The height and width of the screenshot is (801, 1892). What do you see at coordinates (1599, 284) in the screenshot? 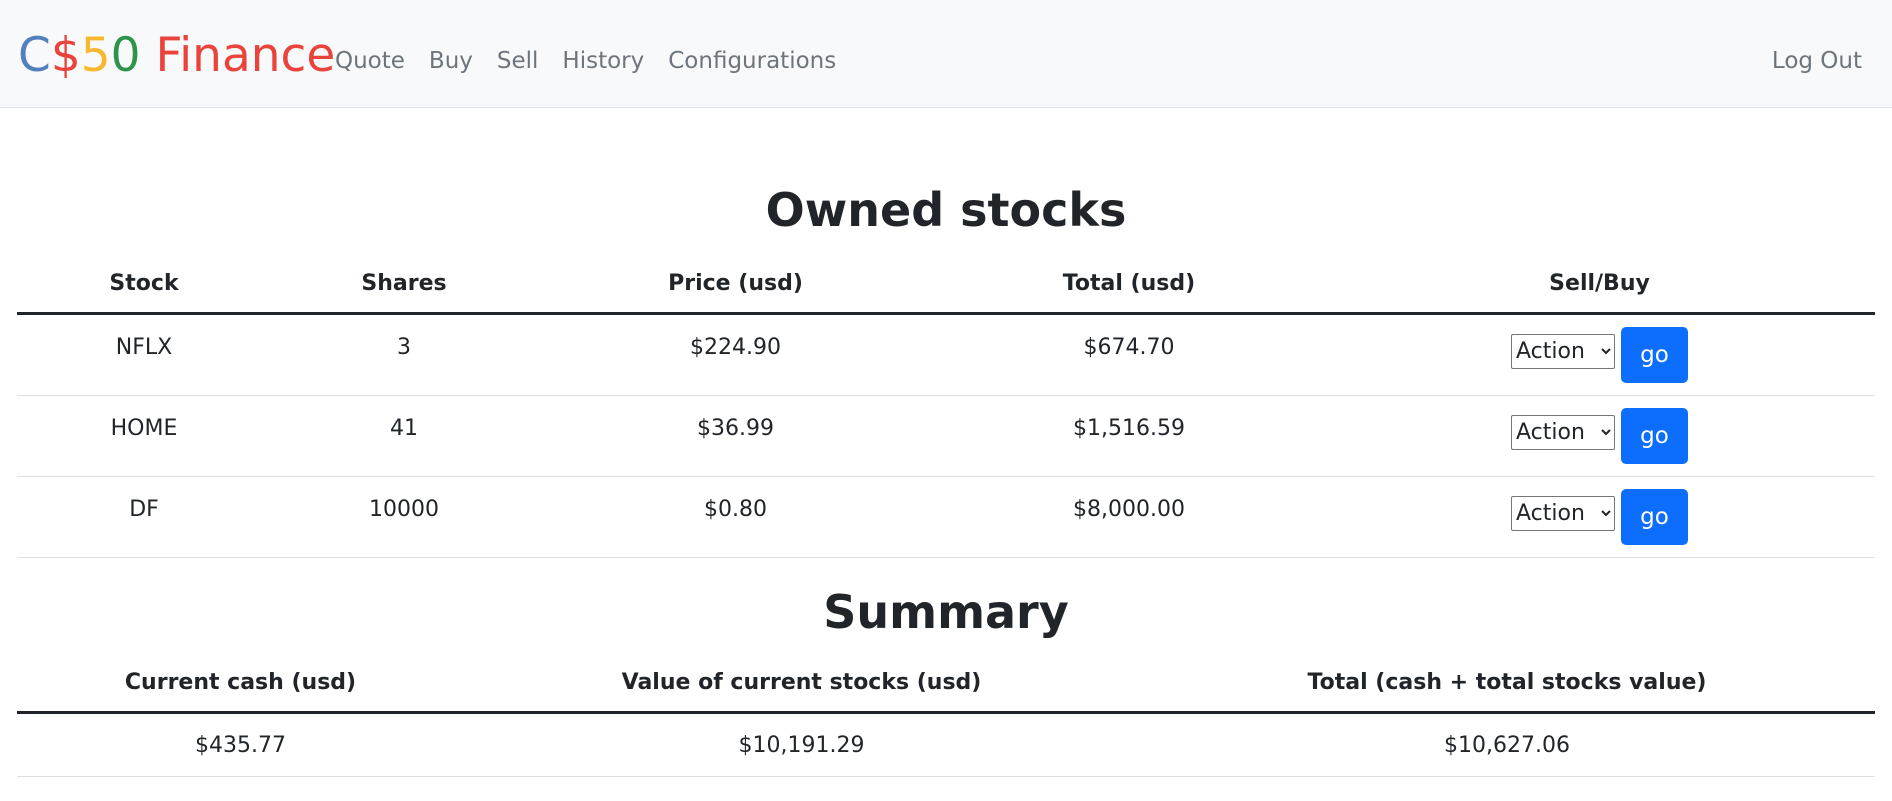
I see `header-sell-buy: Sell/Buy` at bounding box center [1599, 284].